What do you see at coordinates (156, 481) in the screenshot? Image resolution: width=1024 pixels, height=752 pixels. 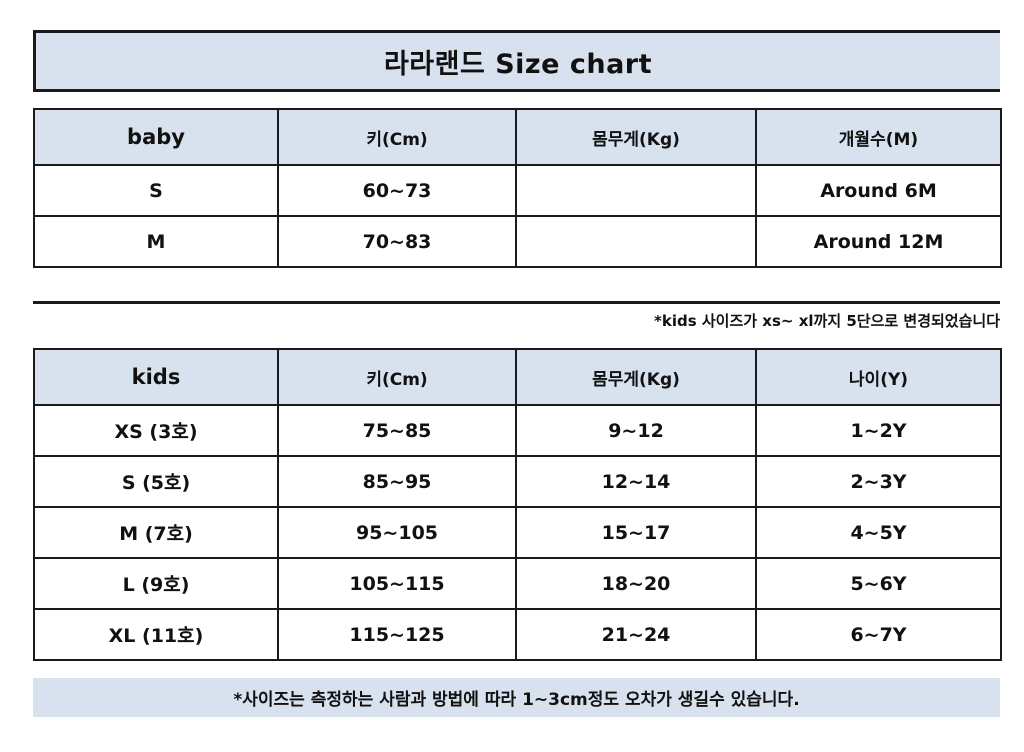 I see `cell-size: S (5호)` at bounding box center [156, 481].